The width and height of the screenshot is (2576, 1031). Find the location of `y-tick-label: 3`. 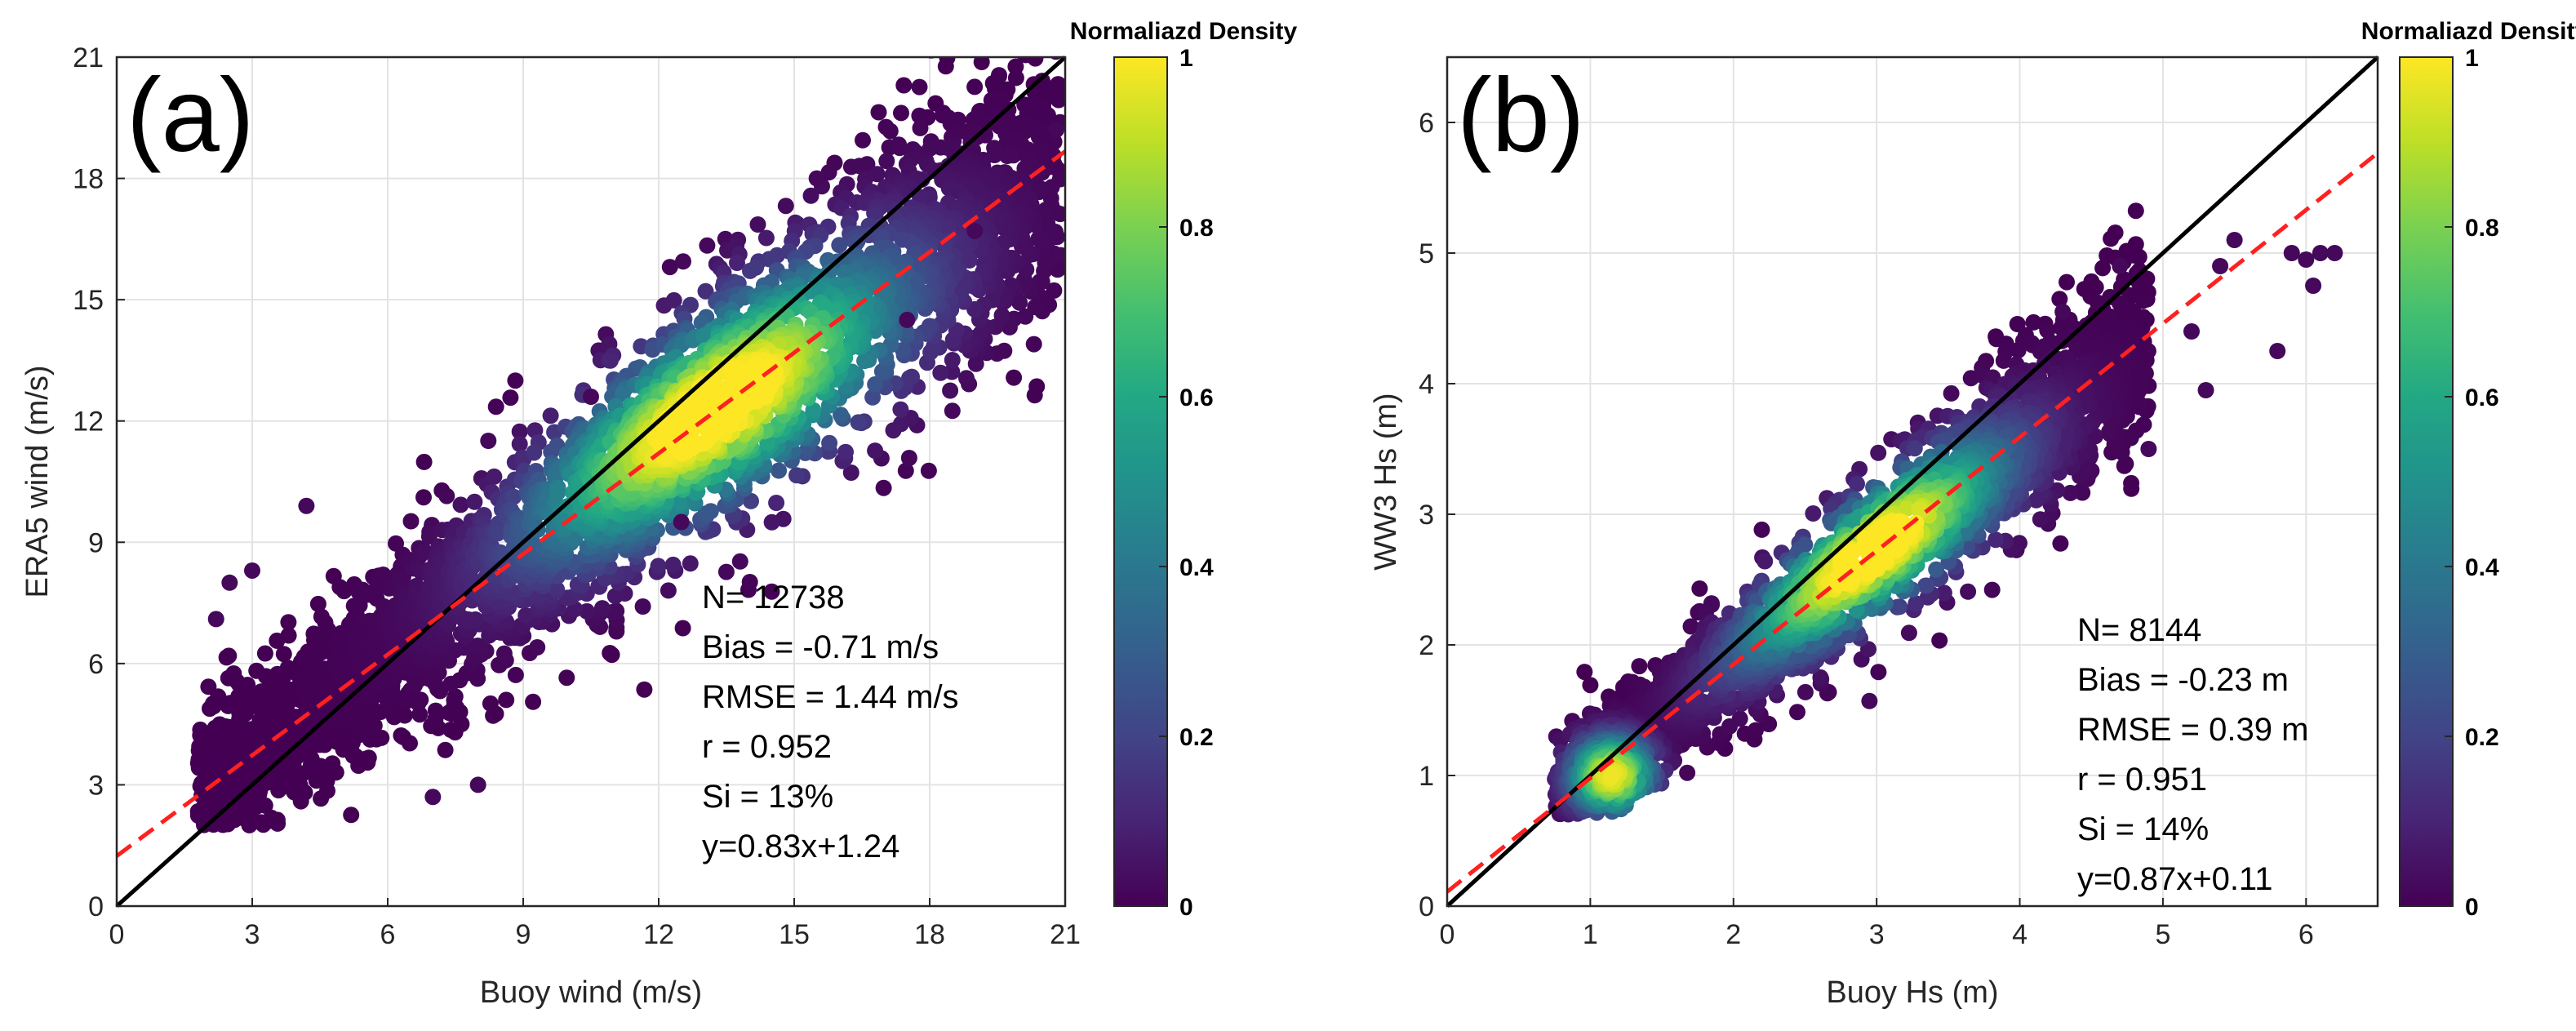

y-tick-label: 3 is located at coordinates (96, 785).